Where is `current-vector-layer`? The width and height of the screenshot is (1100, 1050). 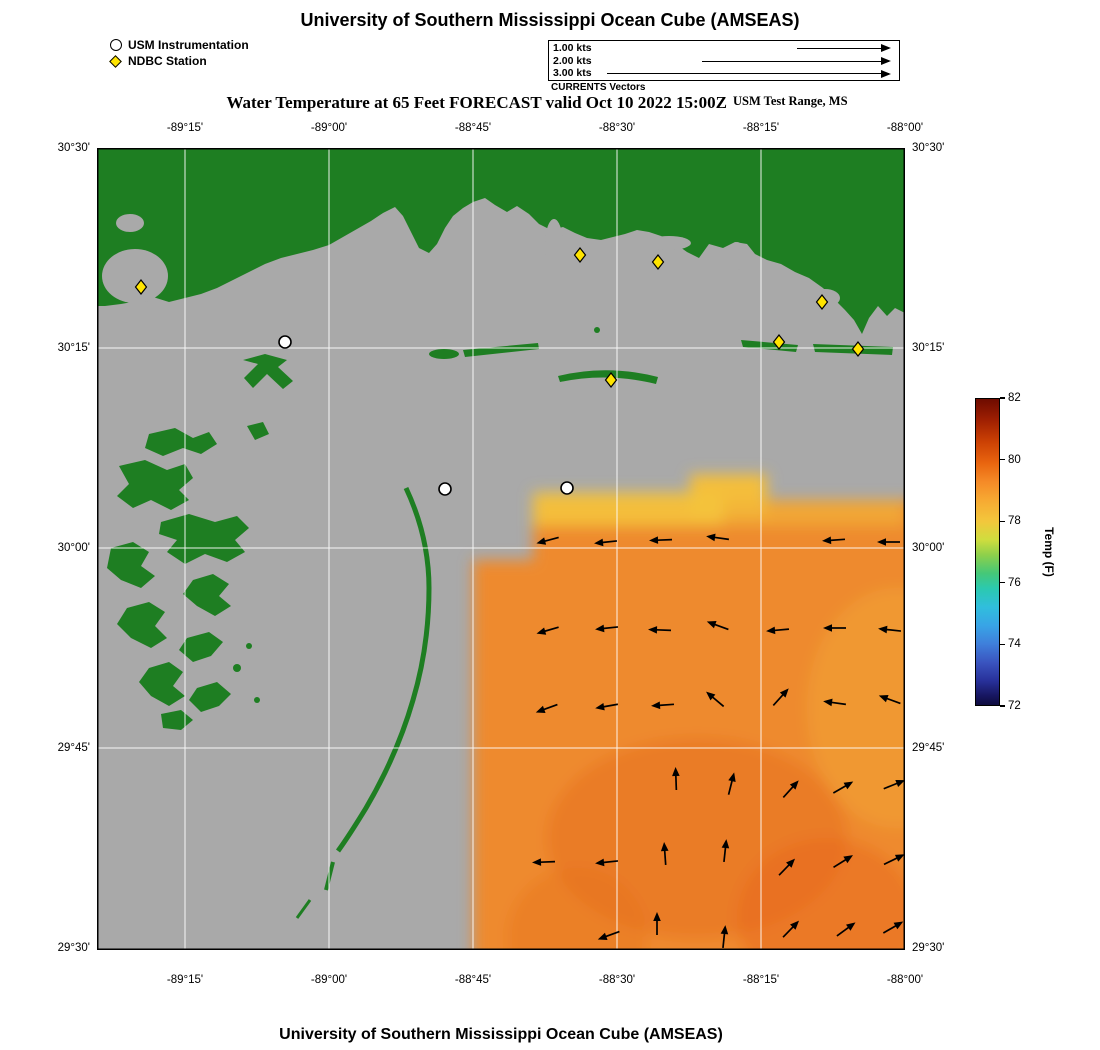
current-vector-layer is located at coordinates (718, 741).